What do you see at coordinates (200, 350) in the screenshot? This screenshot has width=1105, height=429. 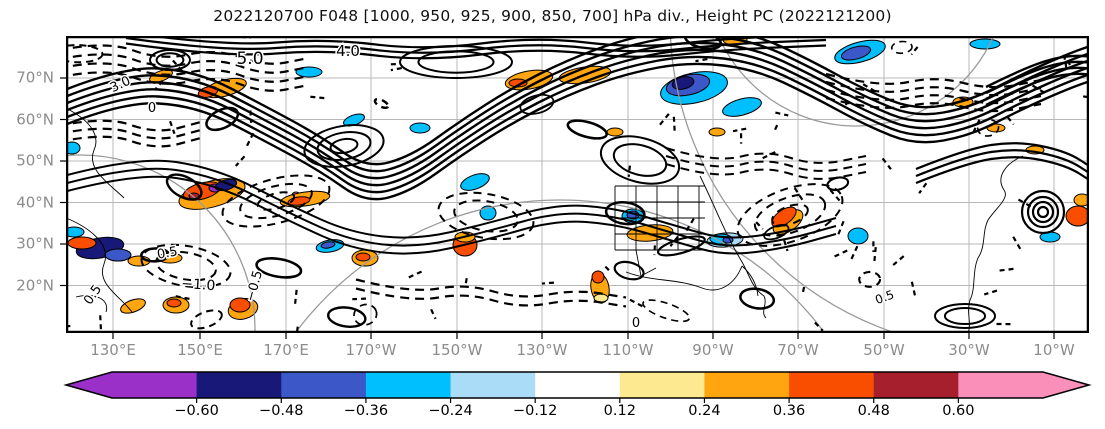 I see `lon-tick-label: 150°E` at bounding box center [200, 350].